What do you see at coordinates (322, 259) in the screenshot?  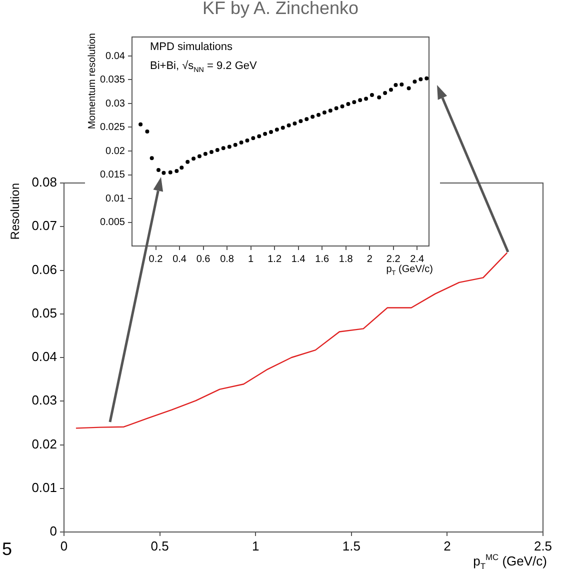 I see `x-tick-label: 1.6` at bounding box center [322, 259].